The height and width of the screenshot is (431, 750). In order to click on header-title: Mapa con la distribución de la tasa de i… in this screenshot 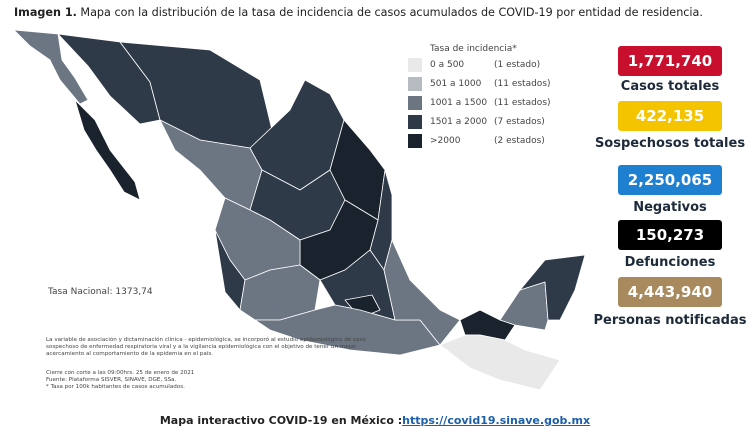, I will do `click(391, 12)`.